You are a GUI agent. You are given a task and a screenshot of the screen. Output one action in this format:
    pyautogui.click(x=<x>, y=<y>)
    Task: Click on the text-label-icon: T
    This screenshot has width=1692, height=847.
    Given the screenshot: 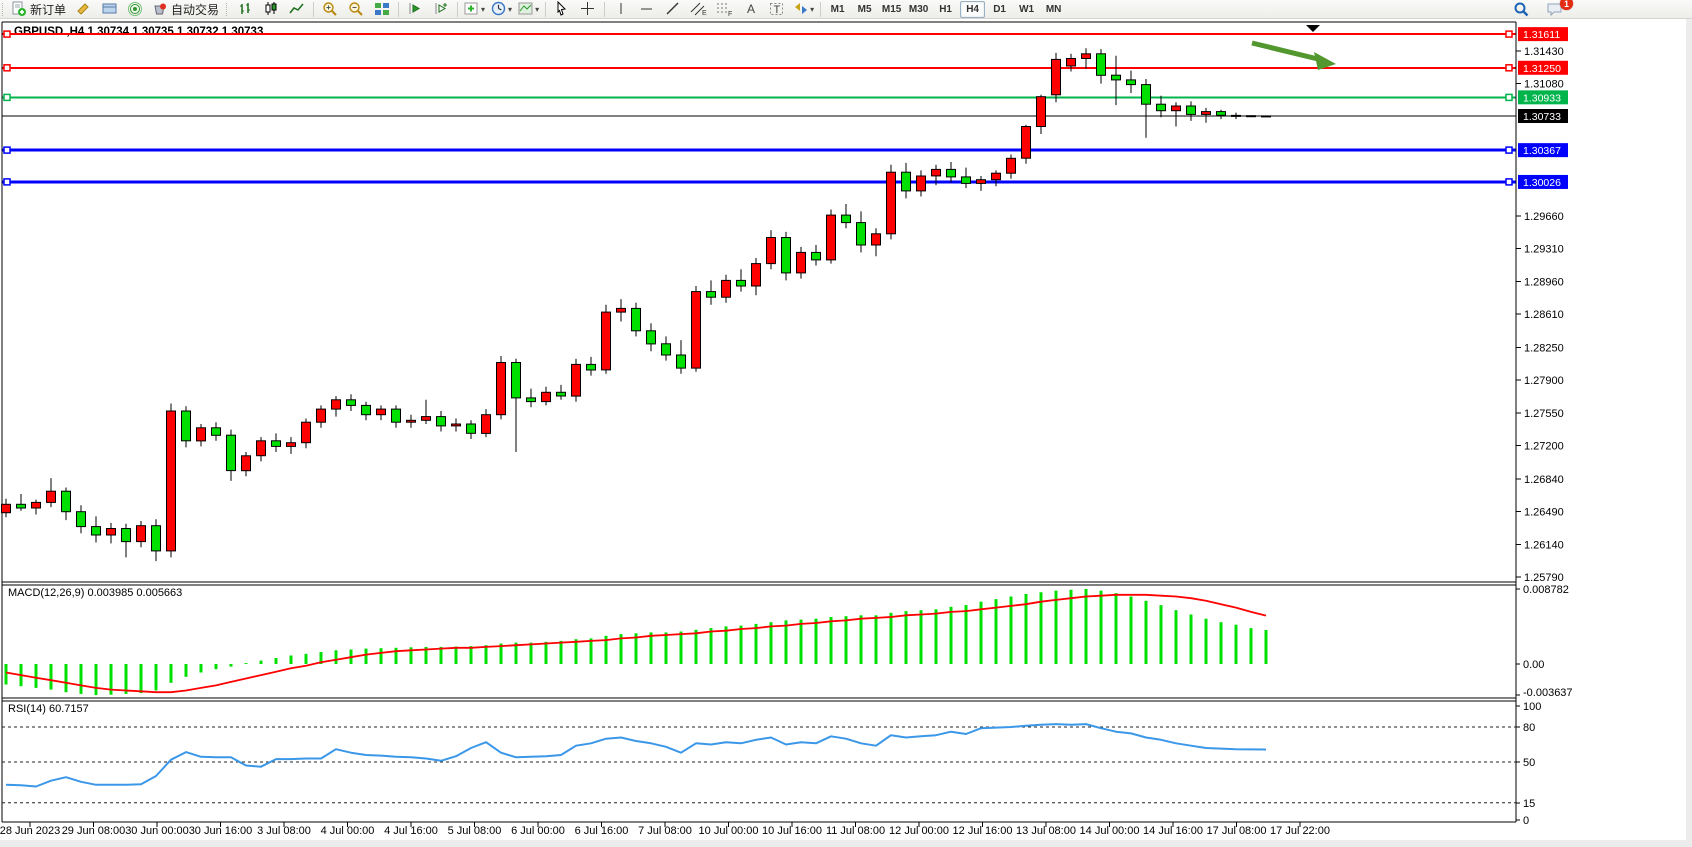 What is the action you would take?
    pyautogui.click(x=777, y=9)
    